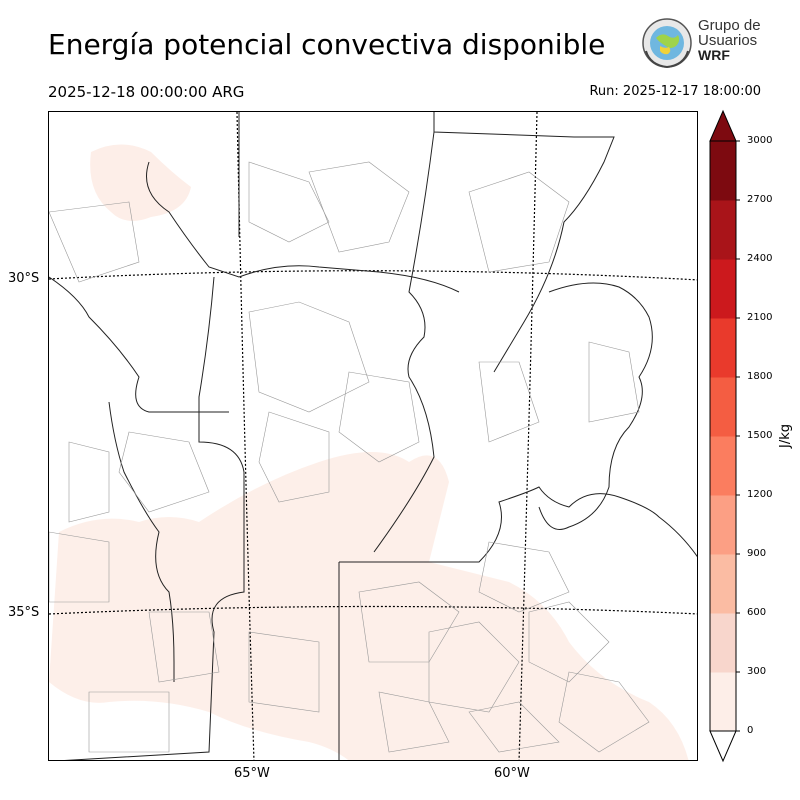 The height and width of the screenshot is (800, 800). What do you see at coordinates (512, 773) in the screenshot?
I see `lon-label-60w: 60°W` at bounding box center [512, 773].